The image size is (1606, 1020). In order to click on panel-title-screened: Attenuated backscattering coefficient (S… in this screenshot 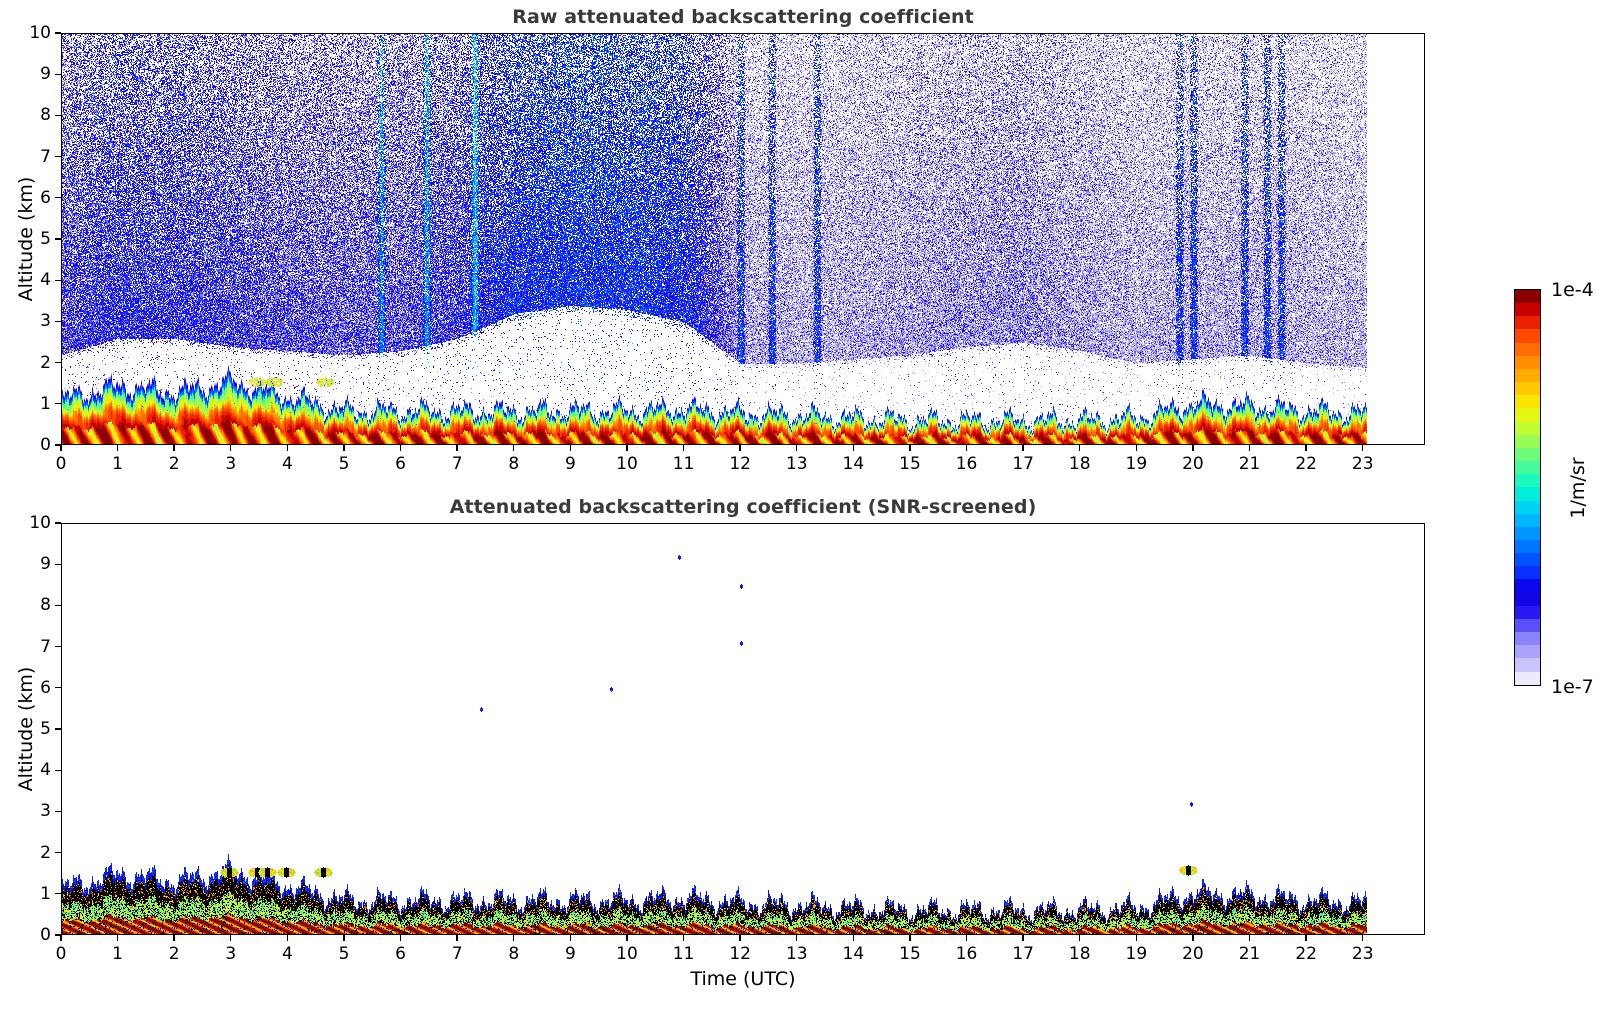, I will do `click(743, 507)`.